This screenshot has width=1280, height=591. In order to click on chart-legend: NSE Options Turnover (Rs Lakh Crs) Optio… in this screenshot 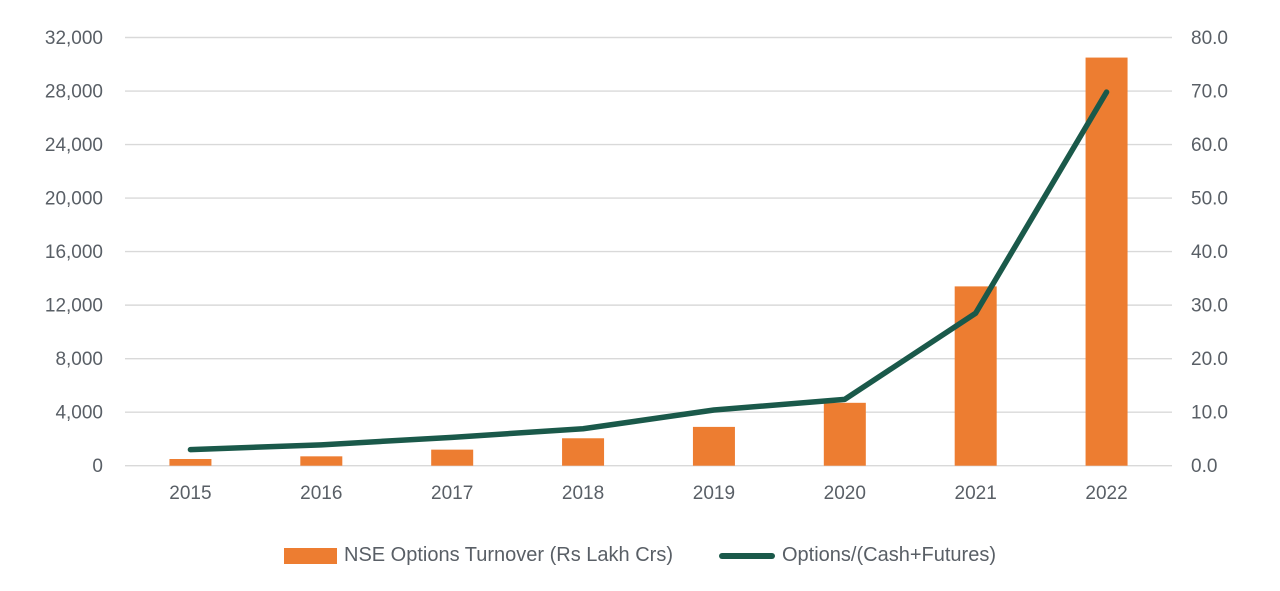, I will do `click(640, 555)`.